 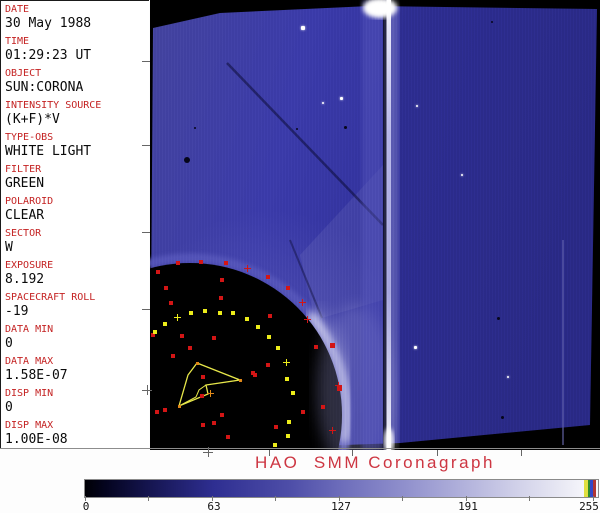 I want to click on metadata-label: DATE, so click(x=17, y=9).